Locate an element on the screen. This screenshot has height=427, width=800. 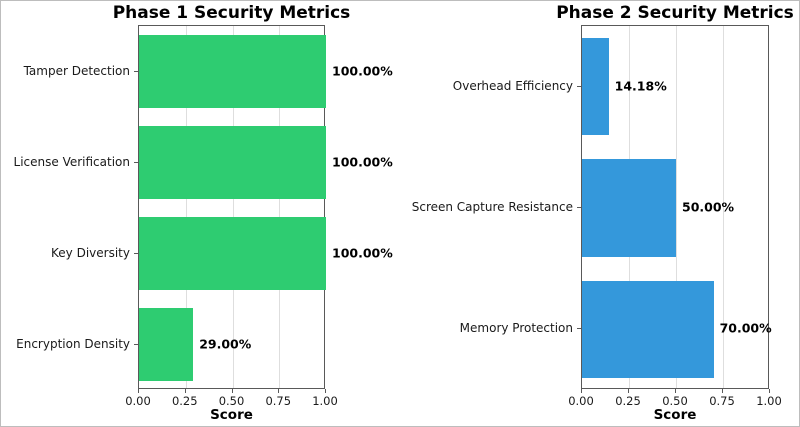
phase2-chart-title: Phase 2 Security Metrics is located at coordinates (675, 13).